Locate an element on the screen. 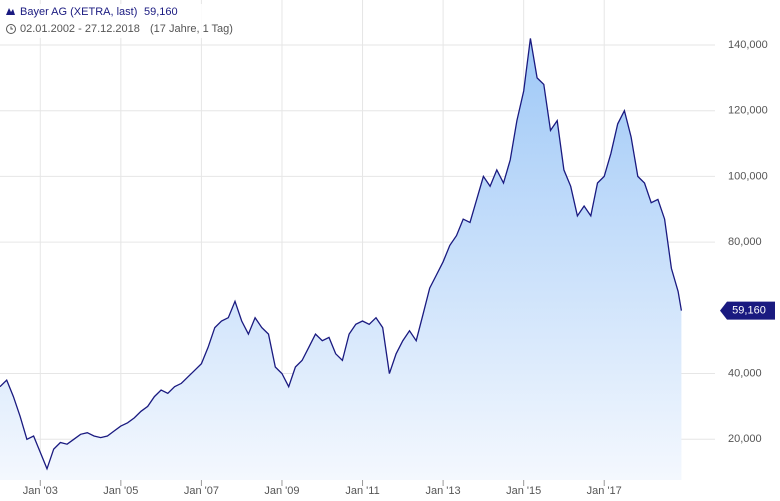 The image size is (780, 501). x-tick-label: Jan '11 is located at coordinates (362, 491).